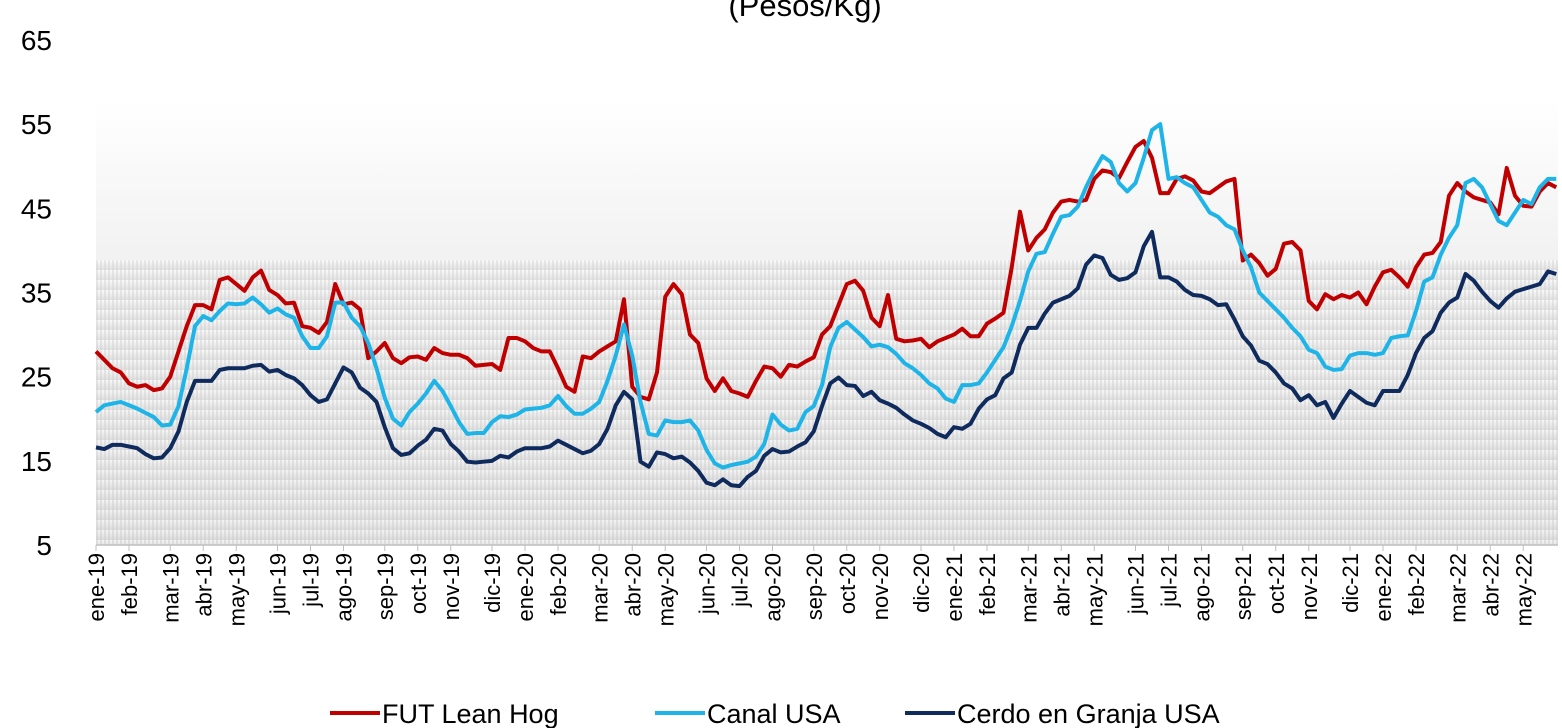 This screenshot has width=1562, height=728. What do you see at coordinates (96, 587) in the screenshot?
I see `x-tick-label: ene-19` at bounding box center [96, 587].